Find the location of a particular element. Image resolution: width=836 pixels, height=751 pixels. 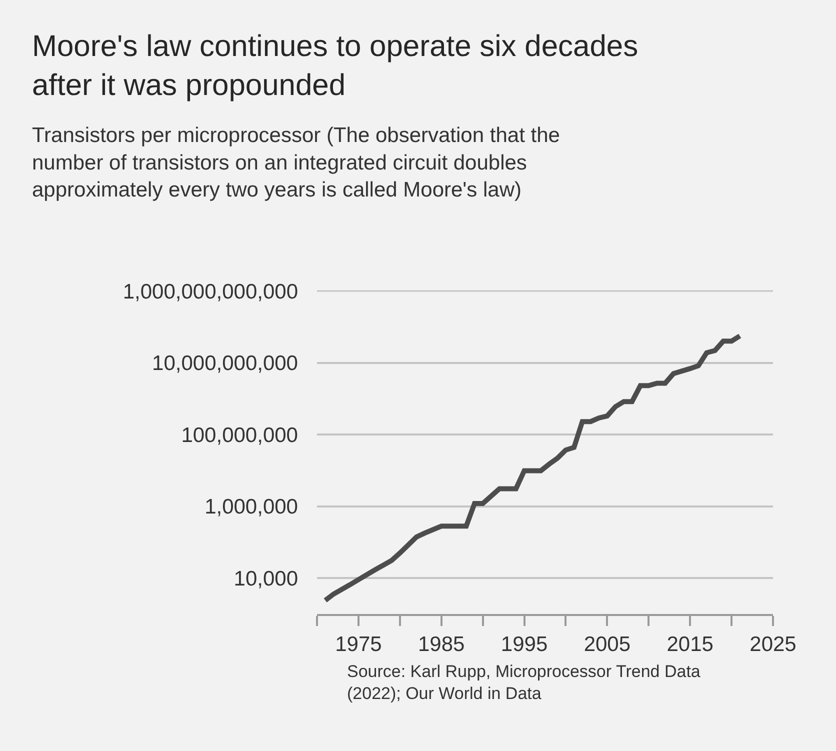

chart-title: Moore's law continues to operate six decades after it was propounded is located at coordinates (335, 66).